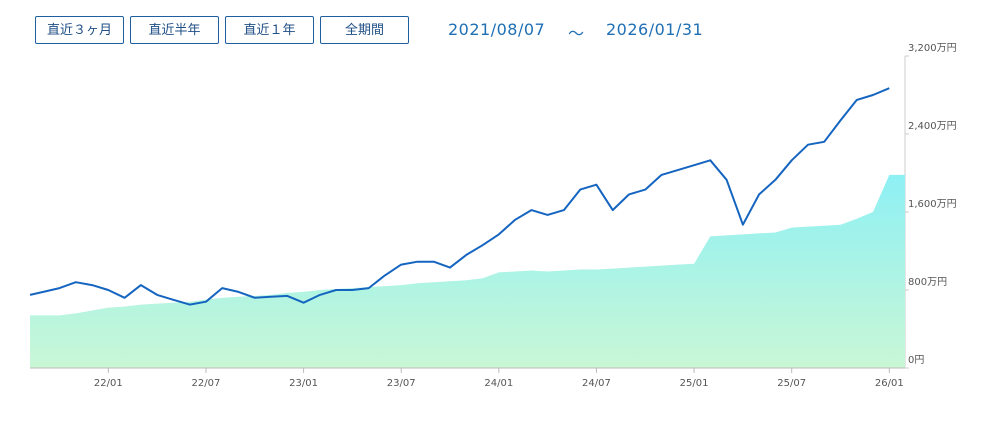 This screenshot has height=429, width=984. What do you see at coordinates (206, 383) in the screenshot?
I see `x-tick-label: 22/07` at bounding box center [206, 383].